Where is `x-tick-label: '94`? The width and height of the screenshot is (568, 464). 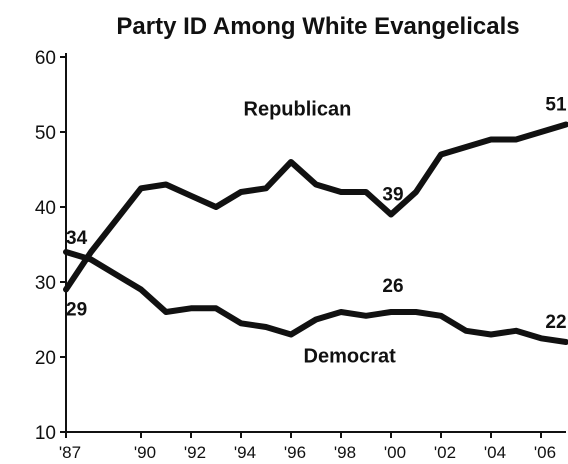
x-tick-label: '94 is located at coordinates (245, 452).